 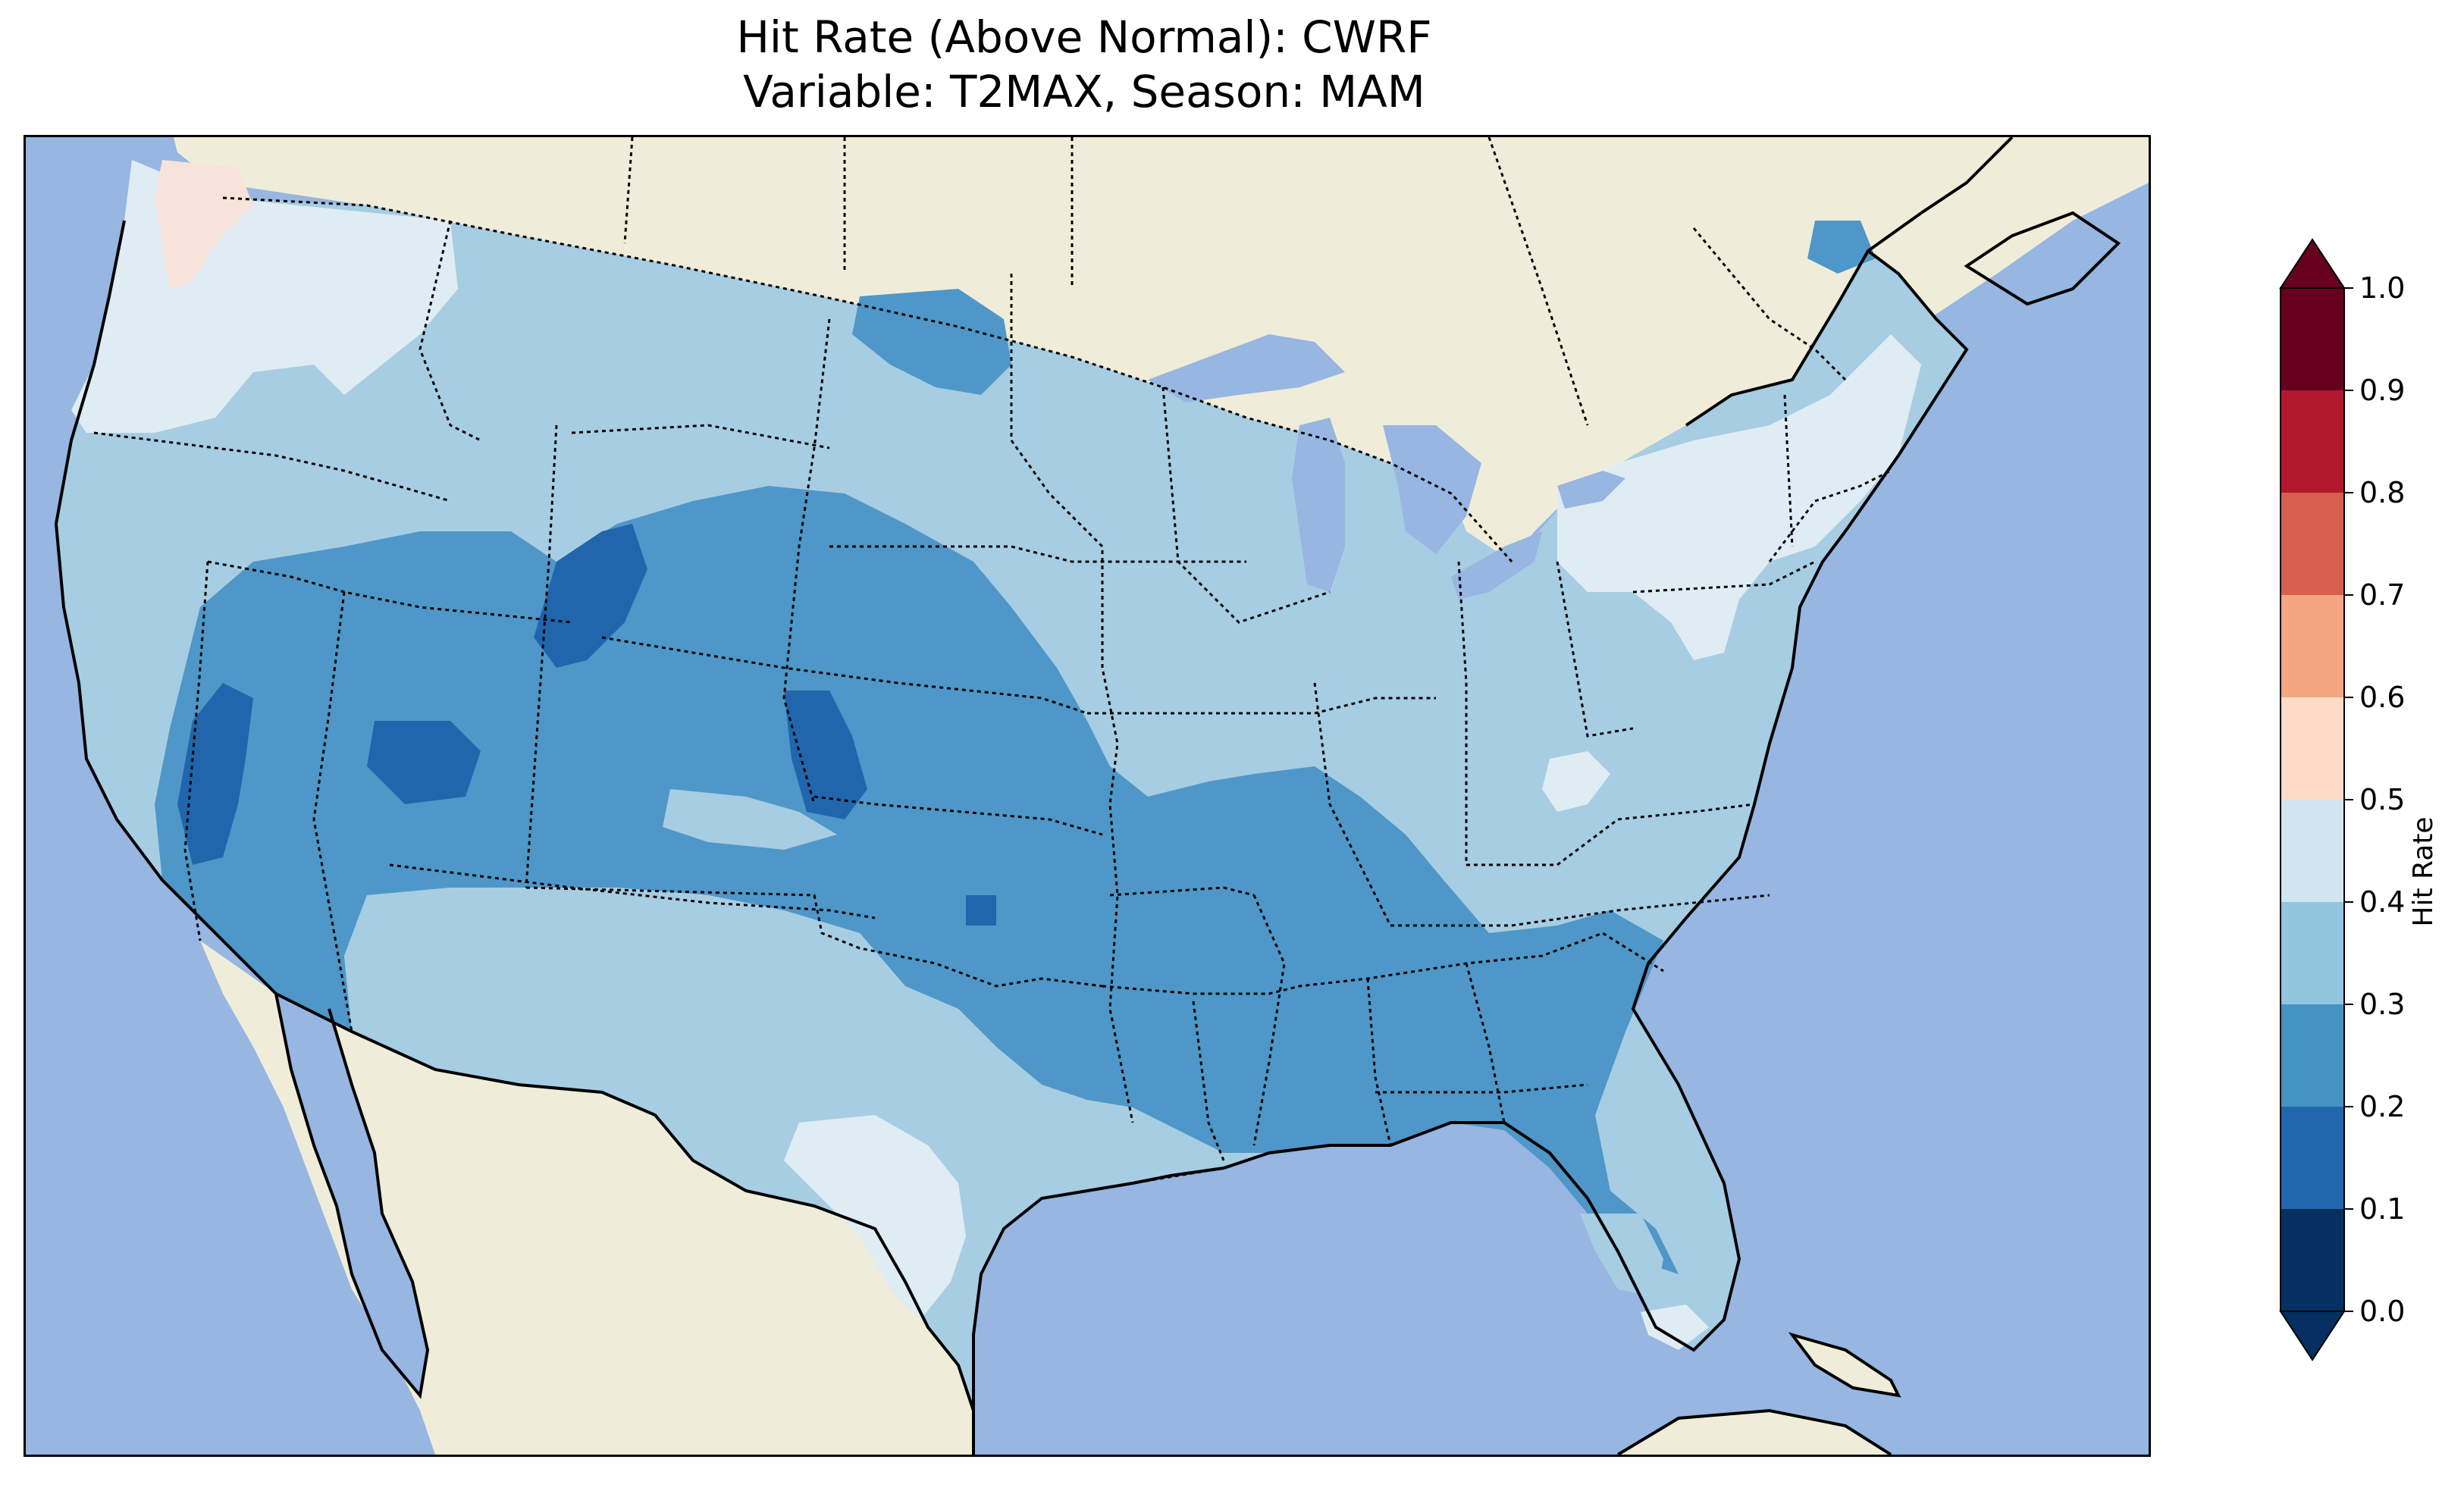 I want to click on south-florida-light, so click(x=1675, y=1327).